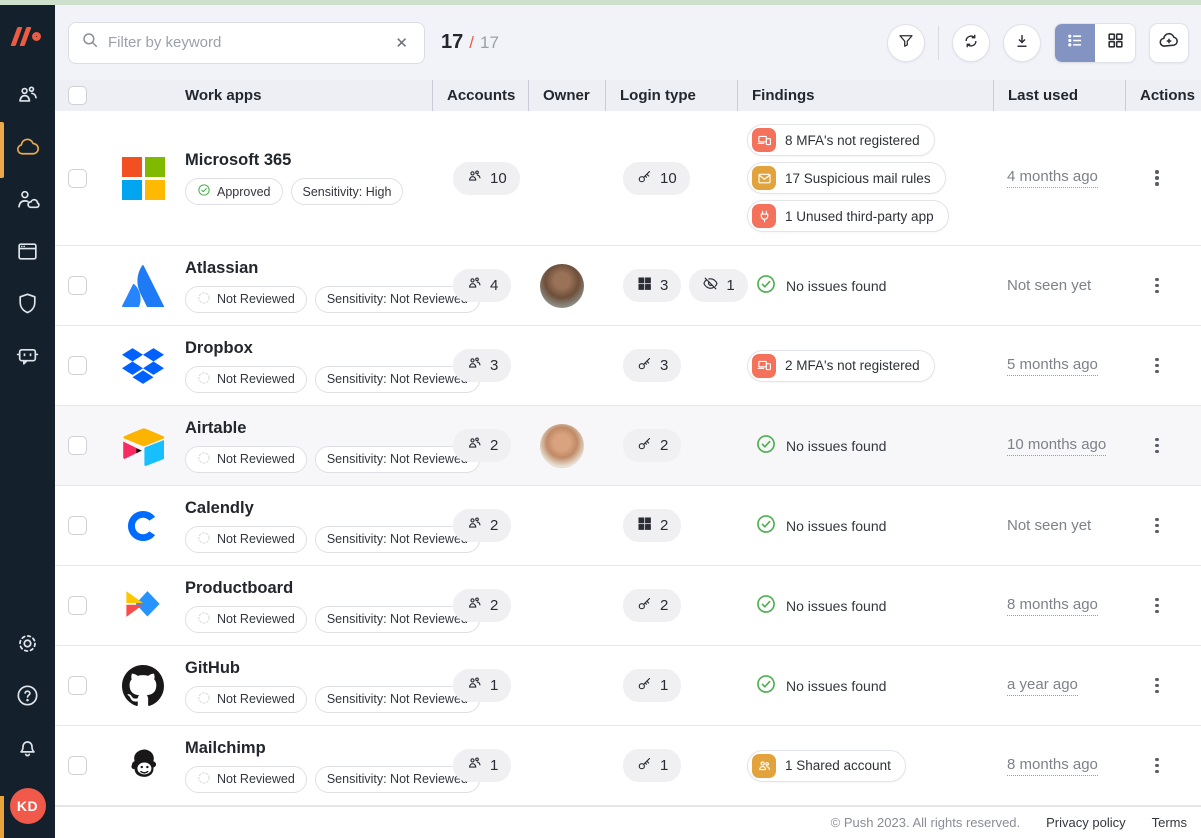  I want to click on no-issues-label: No issues found, so click(836, 445).